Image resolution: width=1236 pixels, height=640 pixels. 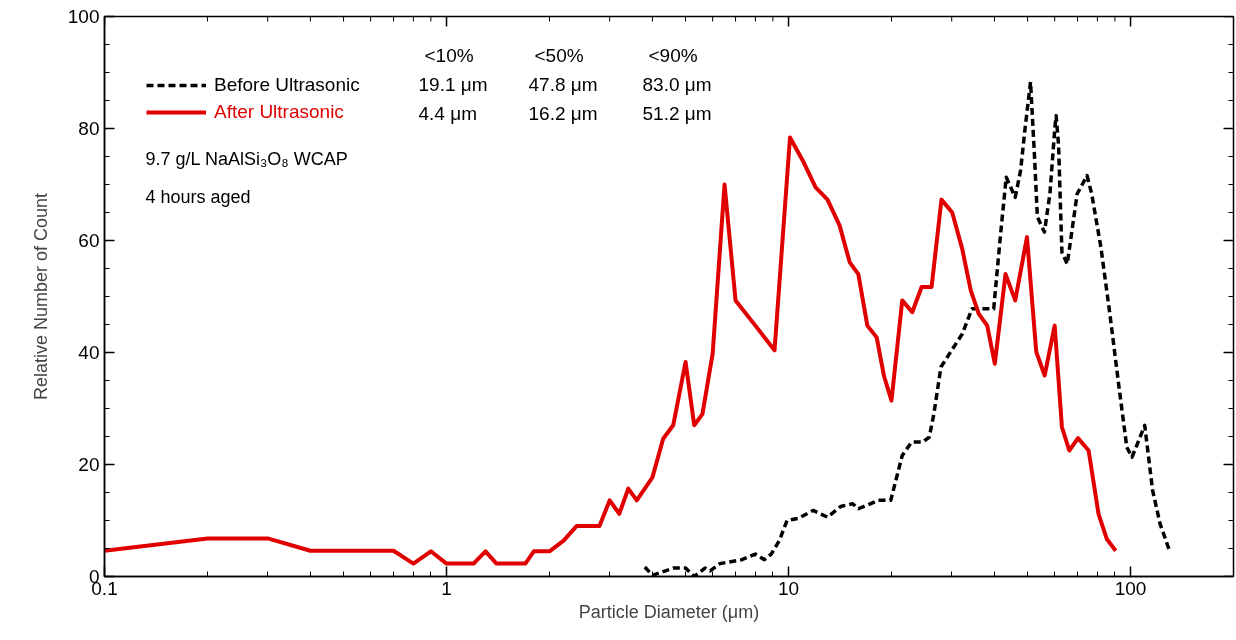 I want to click on annotation: 19.1 μm, so click(x=453, y=84).